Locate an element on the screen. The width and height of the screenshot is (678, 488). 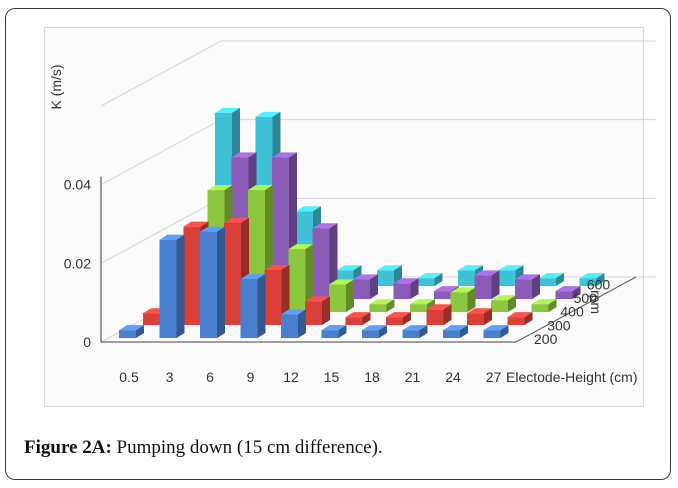
x-tick-label: 15 is located at coordinates (332, 377).